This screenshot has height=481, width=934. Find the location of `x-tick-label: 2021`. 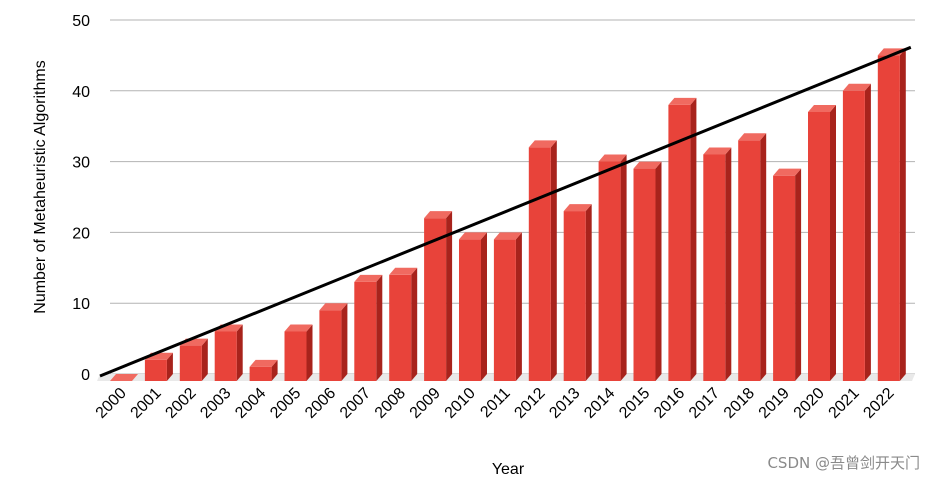

x-tick-label: 2021 is located at coordinates (844, 403).